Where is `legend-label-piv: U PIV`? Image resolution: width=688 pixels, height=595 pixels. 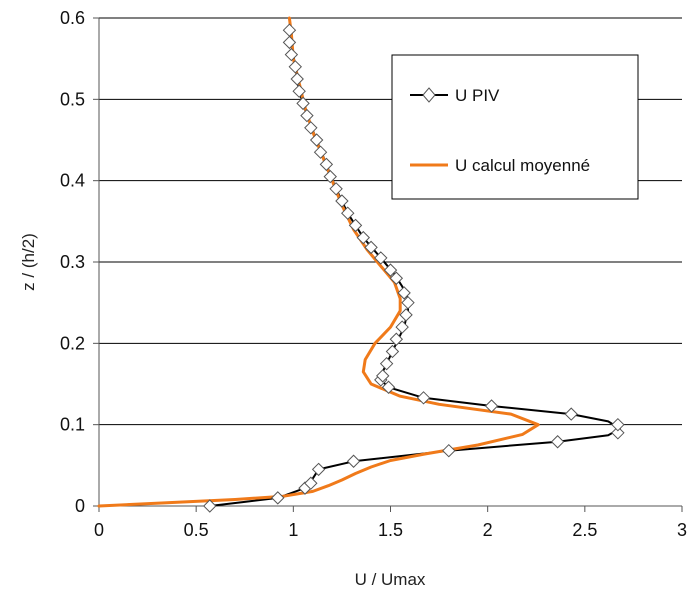 legend-label-piv: U PIV is located at coordinates (477, 95).